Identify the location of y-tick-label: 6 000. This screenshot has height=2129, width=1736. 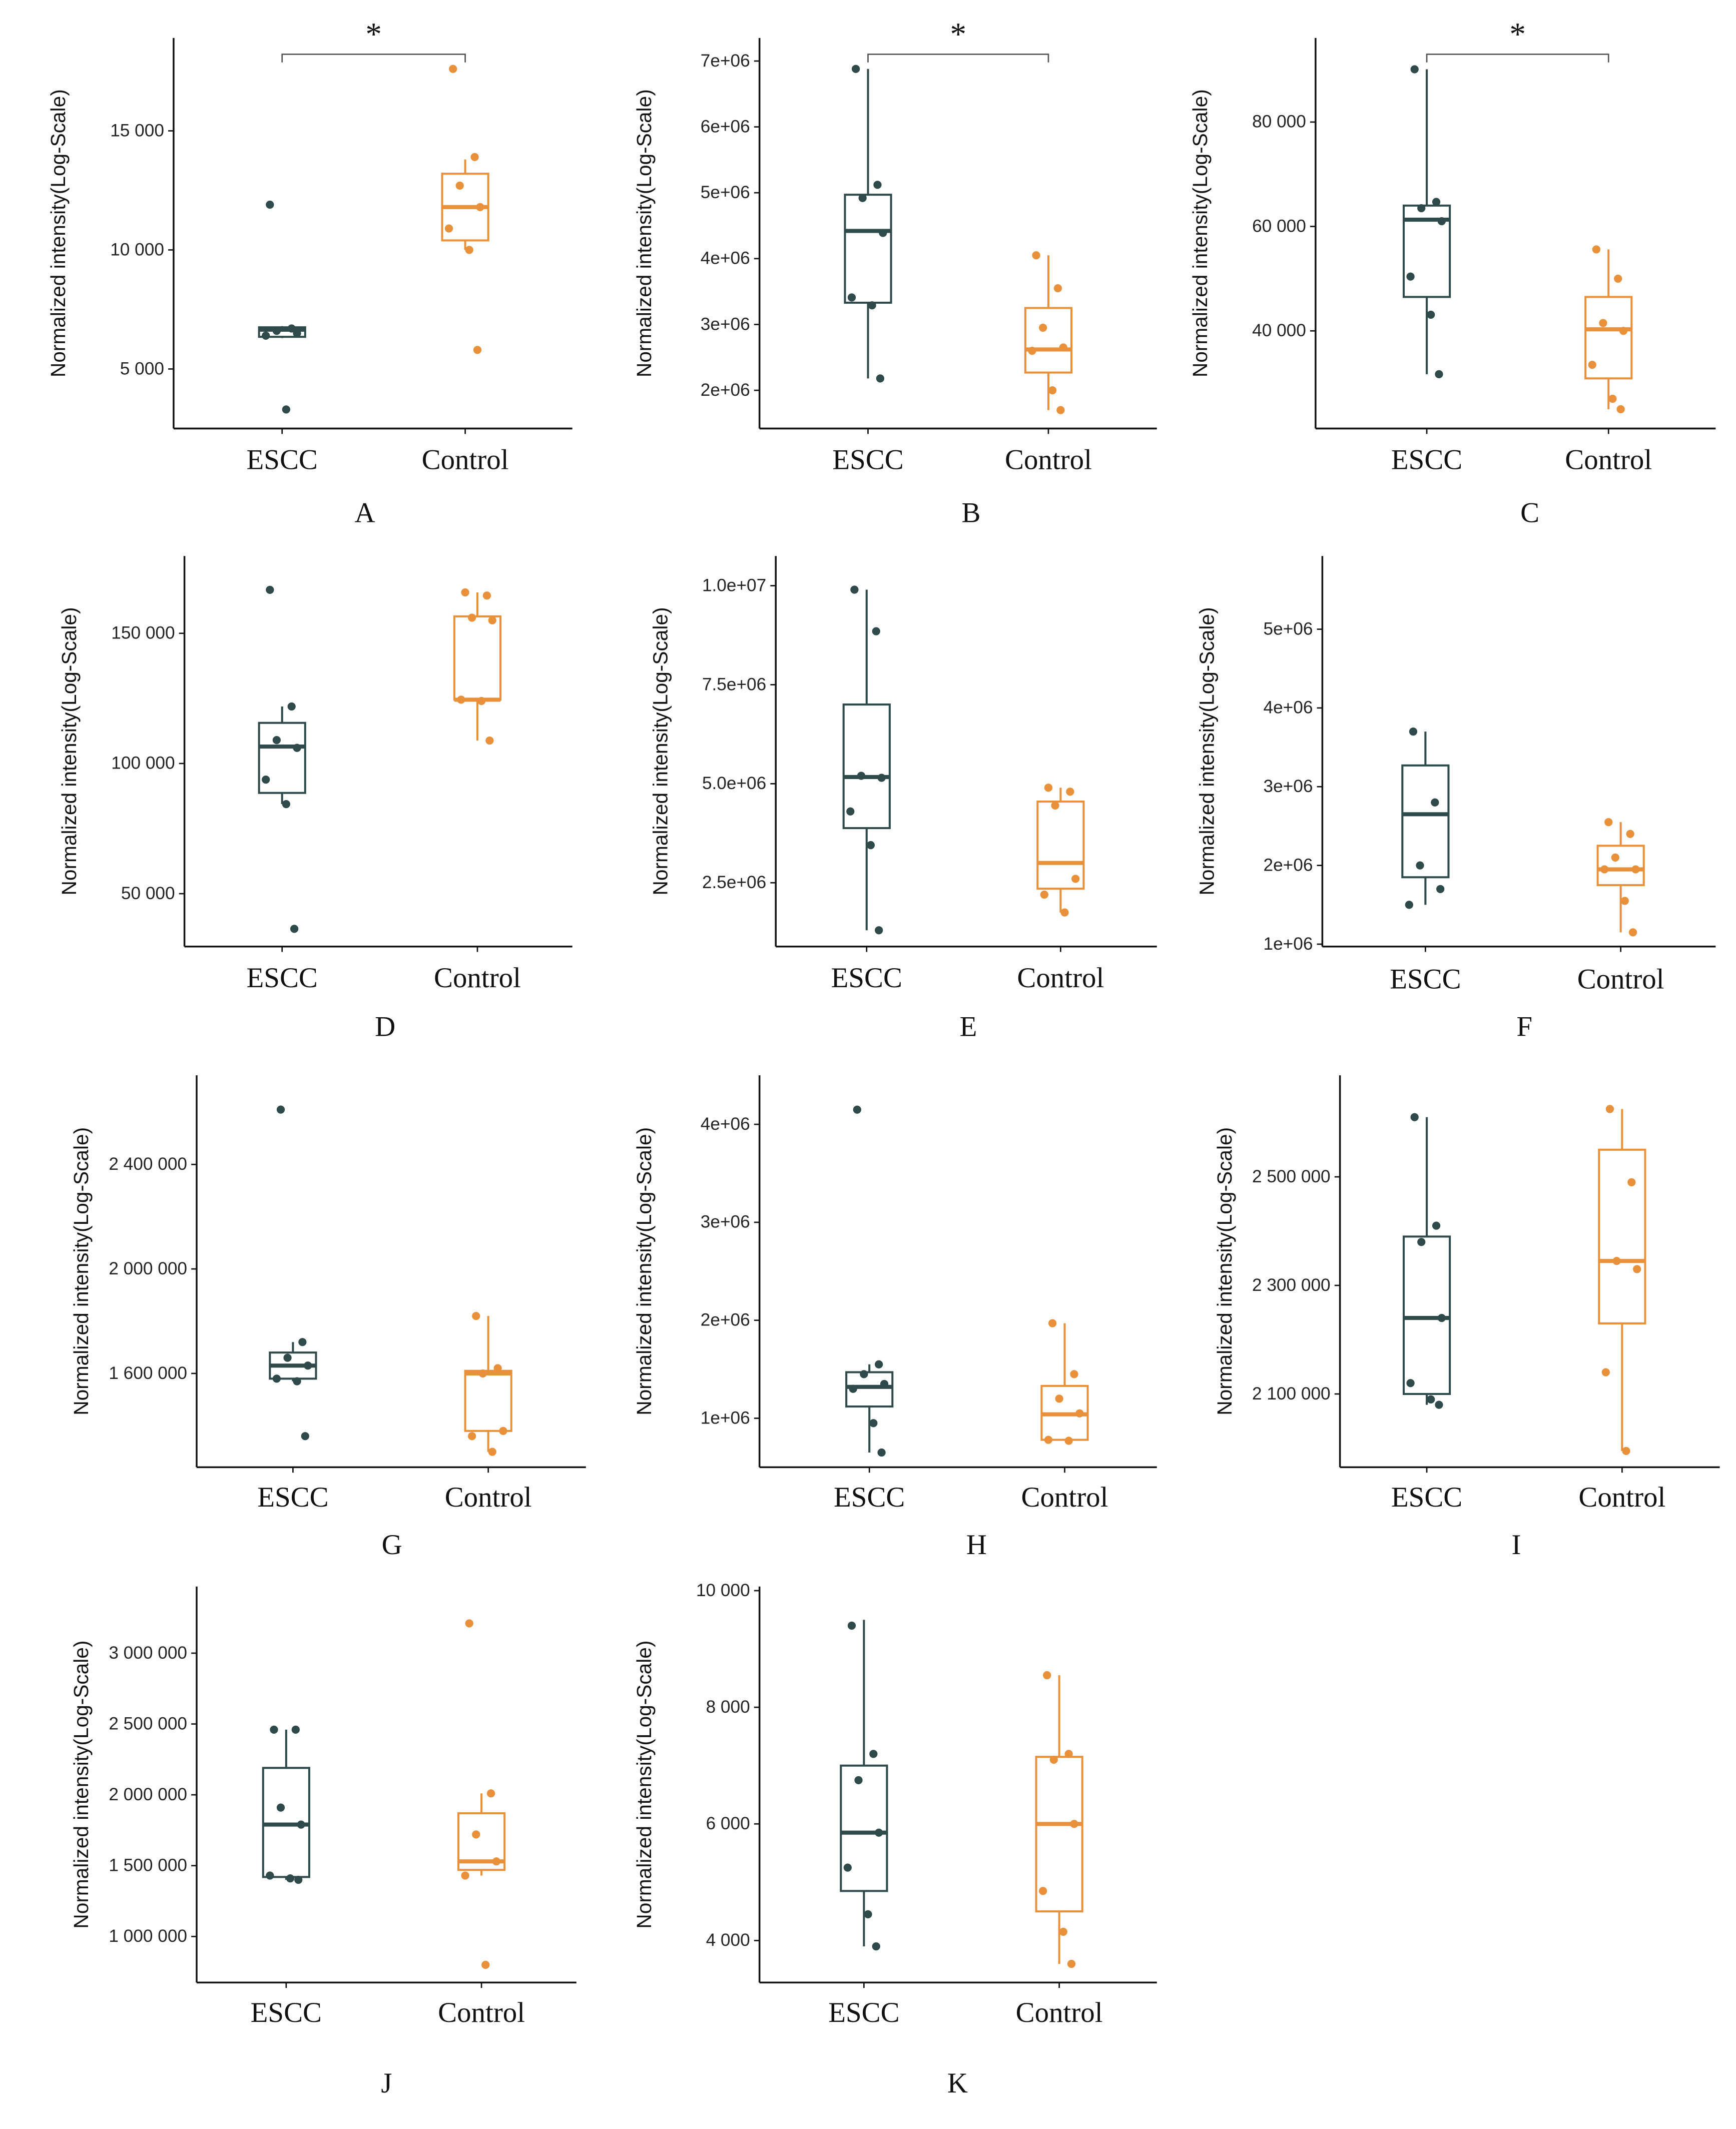
(728, 1823).